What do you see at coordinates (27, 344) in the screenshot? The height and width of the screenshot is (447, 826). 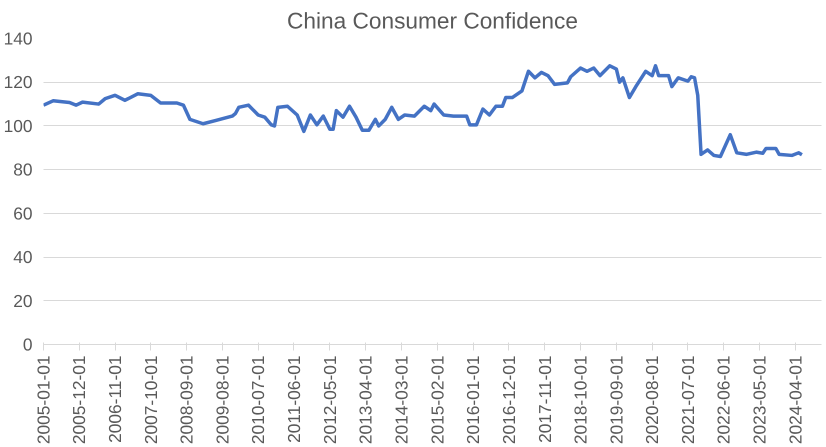 I see `y-tick-label: 0` at bounding box center [27, 344].